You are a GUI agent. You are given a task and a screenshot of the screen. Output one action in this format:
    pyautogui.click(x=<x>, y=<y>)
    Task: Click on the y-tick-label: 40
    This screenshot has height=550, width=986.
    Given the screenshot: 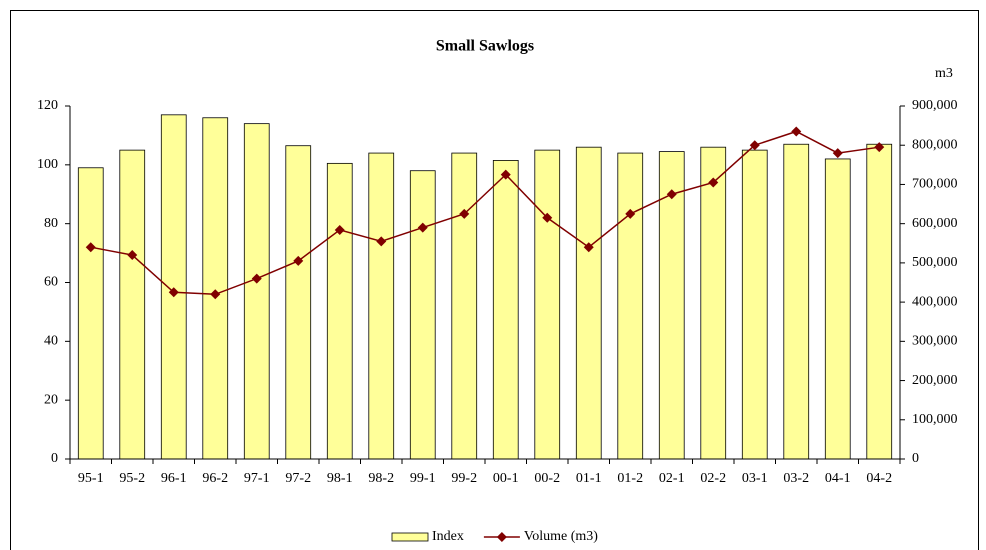 What is the action you would take?
    pyautogui.click(x=51, y=341)
    